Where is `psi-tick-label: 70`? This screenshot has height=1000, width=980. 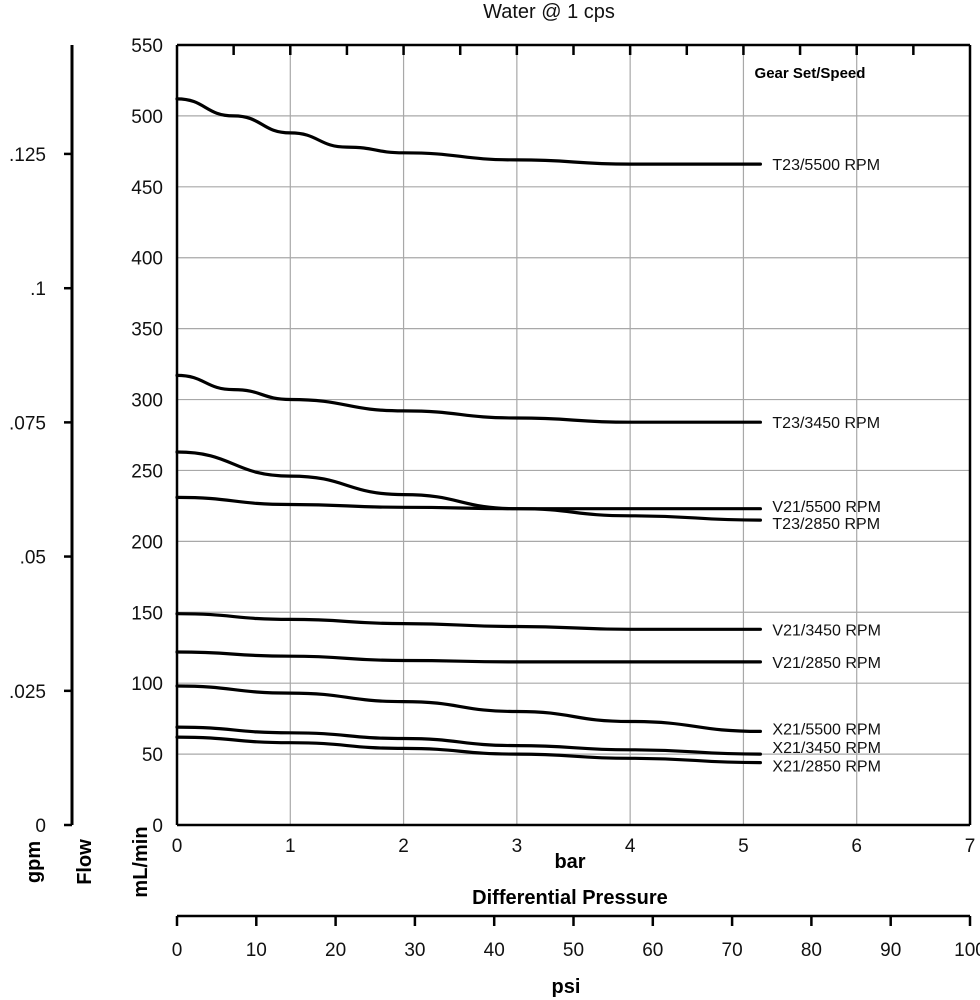
psi-tick-label: 70 is located at coordinates (732, 950).